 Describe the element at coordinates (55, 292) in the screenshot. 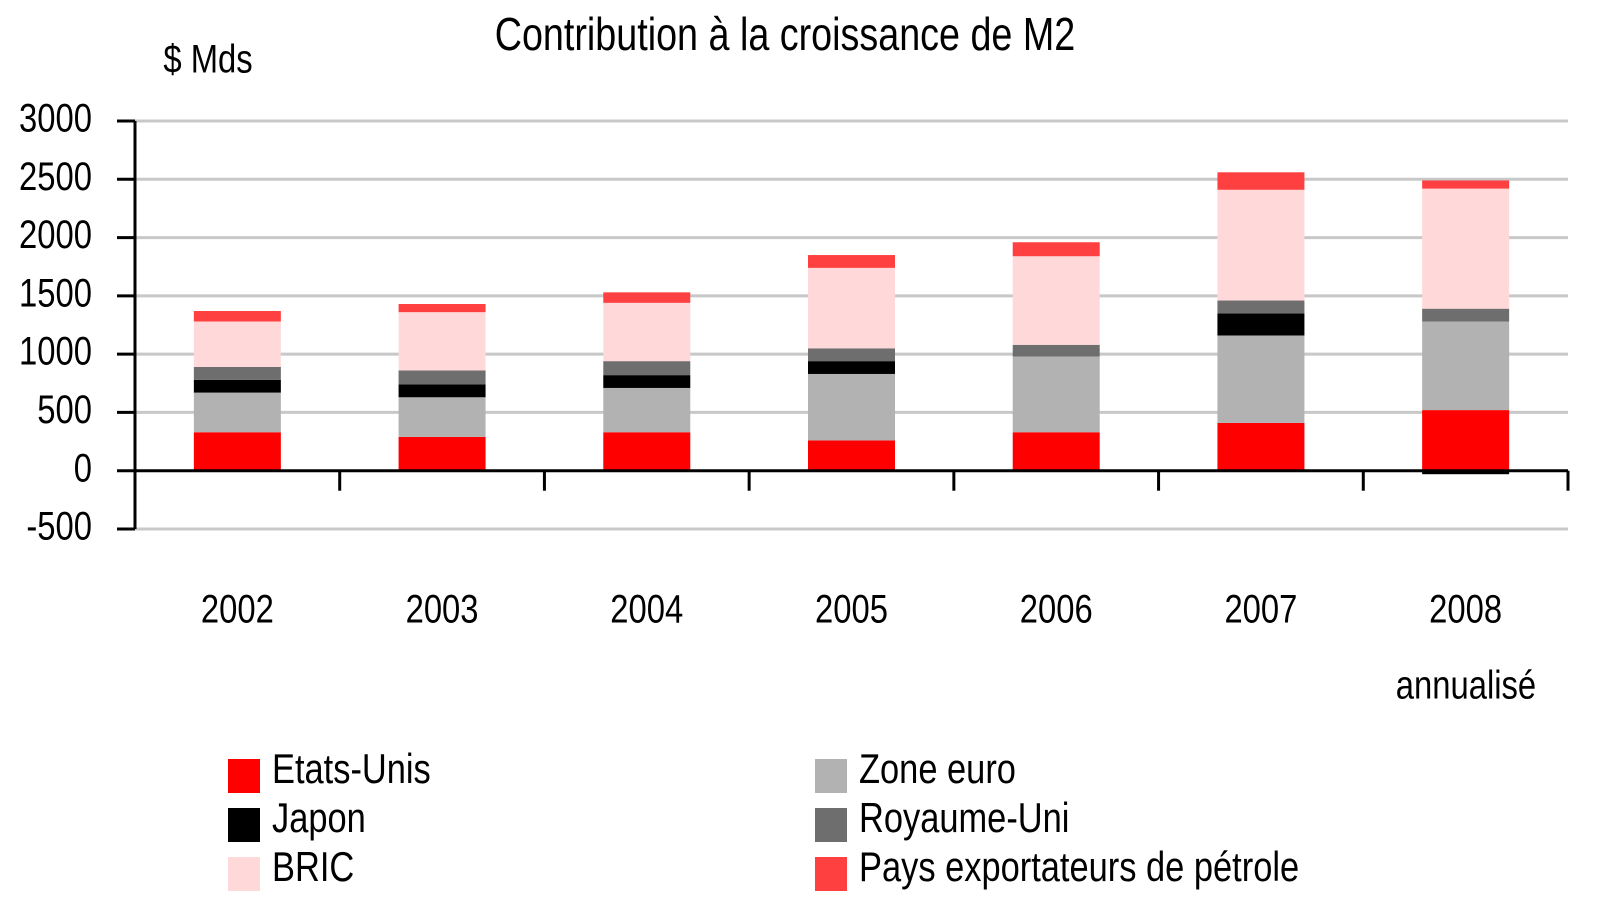

I see `y-tick-label: 1500` at that location.